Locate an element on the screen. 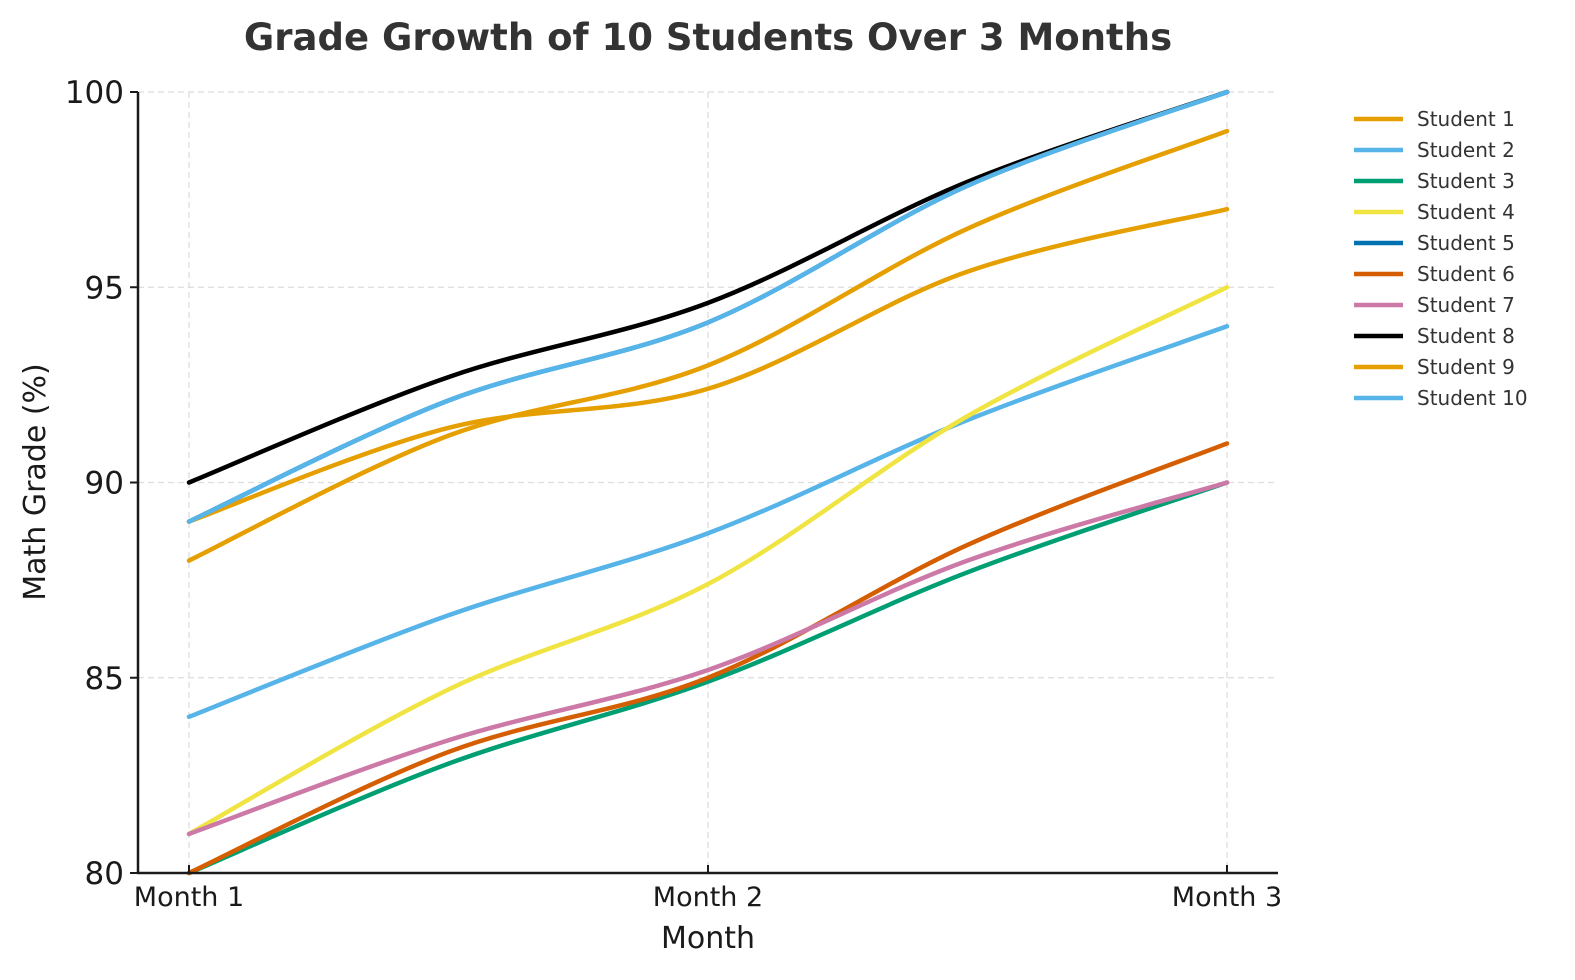 This screenshot has width=1575, height=980. y-tick-label: 100 is located at coordinates (94, 93).